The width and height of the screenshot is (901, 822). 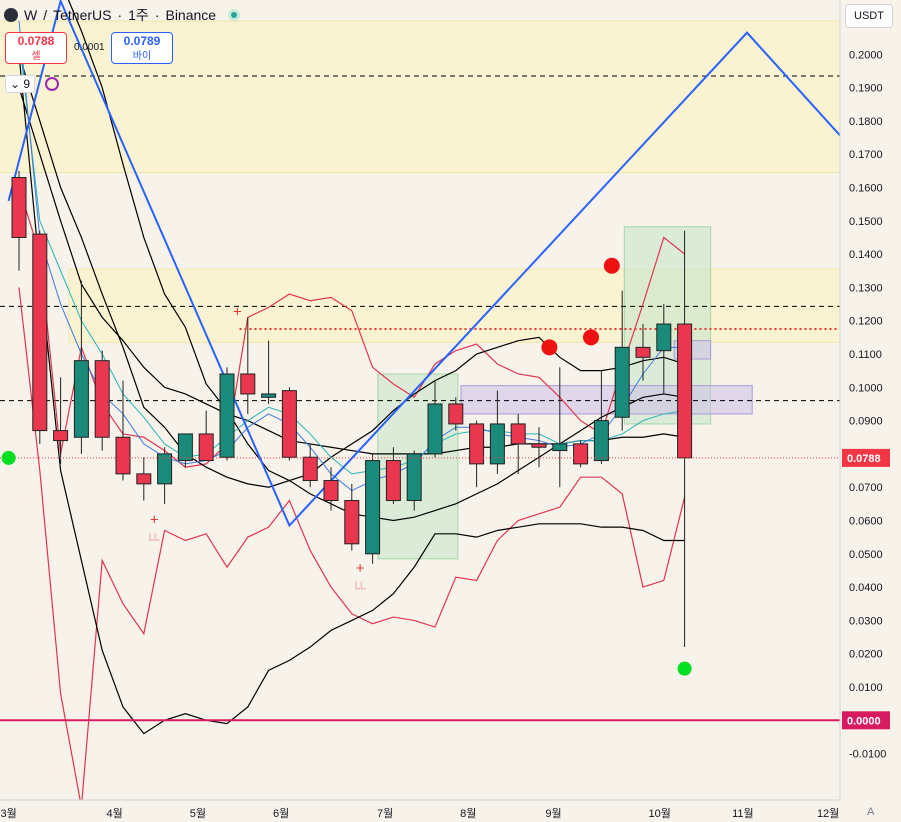 I want to click on y-tick-label: 0.0500, so click(x=866, y=555).